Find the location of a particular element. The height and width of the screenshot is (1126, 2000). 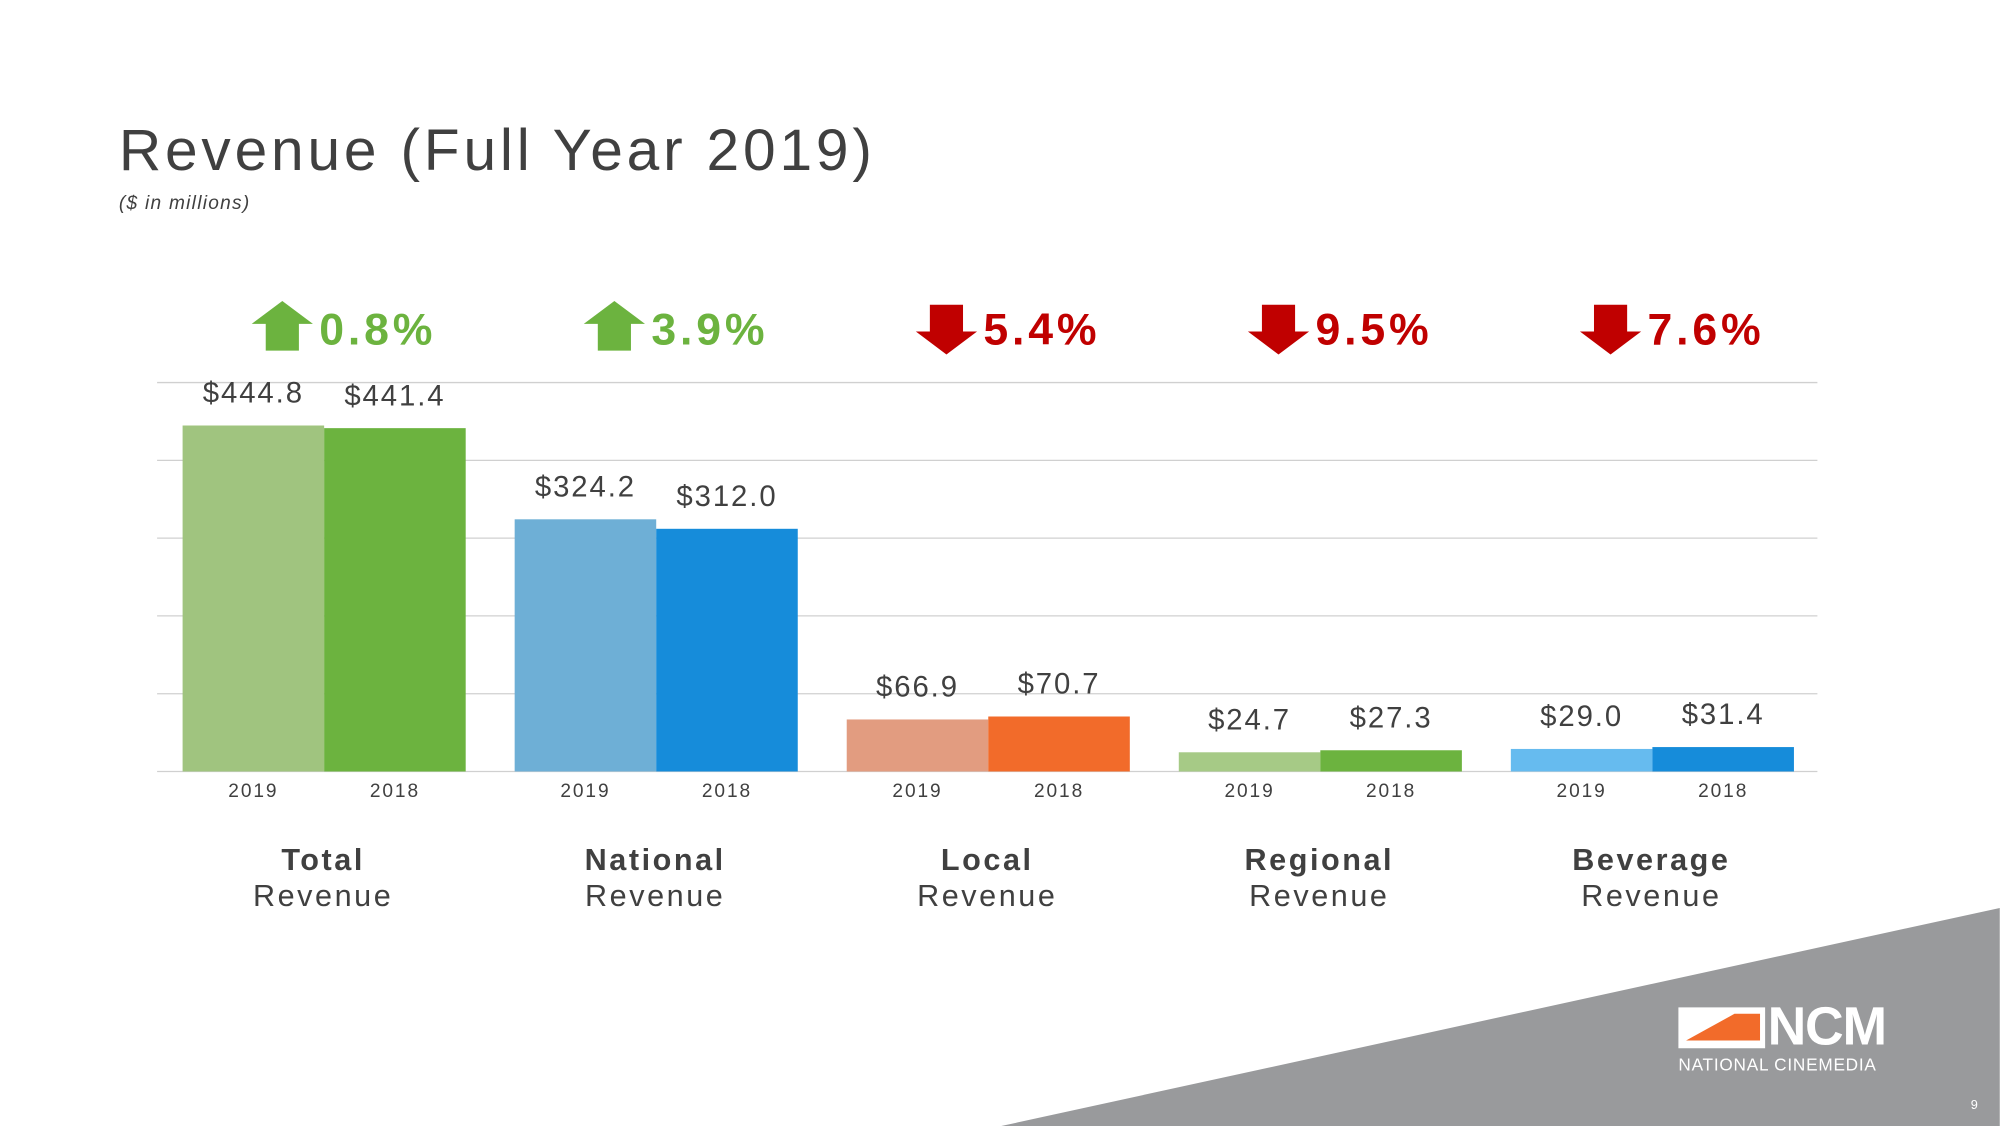

category-label: Local is located at coordinates (987, 860).